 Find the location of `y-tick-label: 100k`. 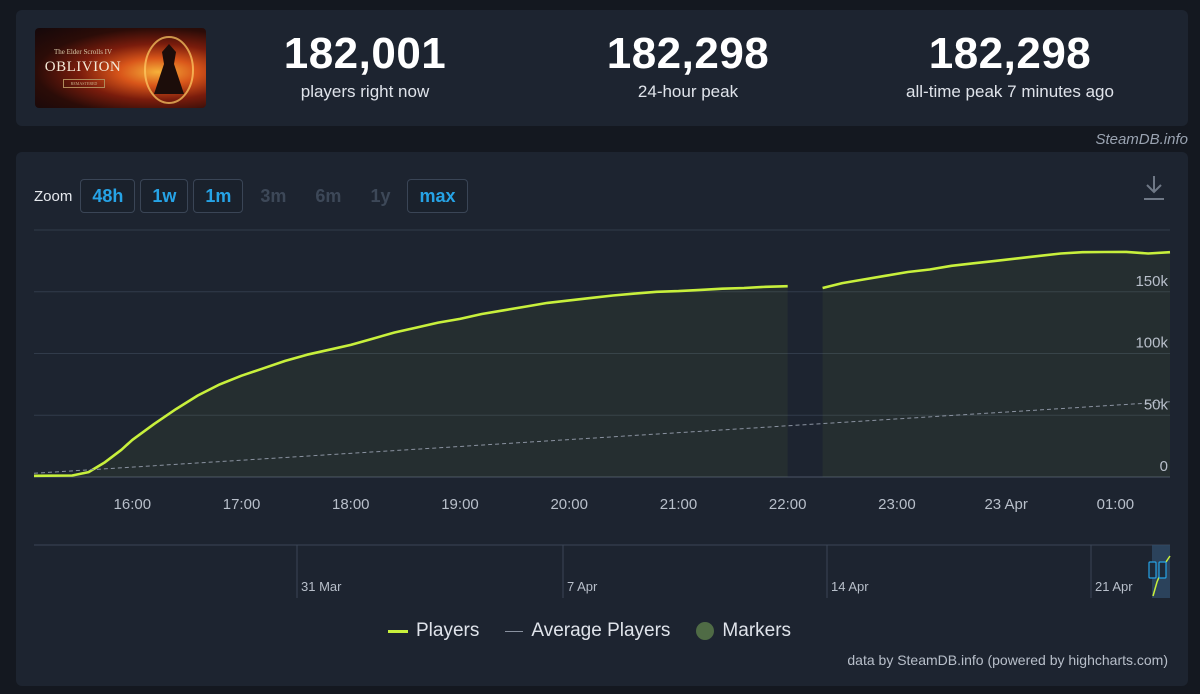

y-tick-label: 100k is located at coordinates (1151, 343).